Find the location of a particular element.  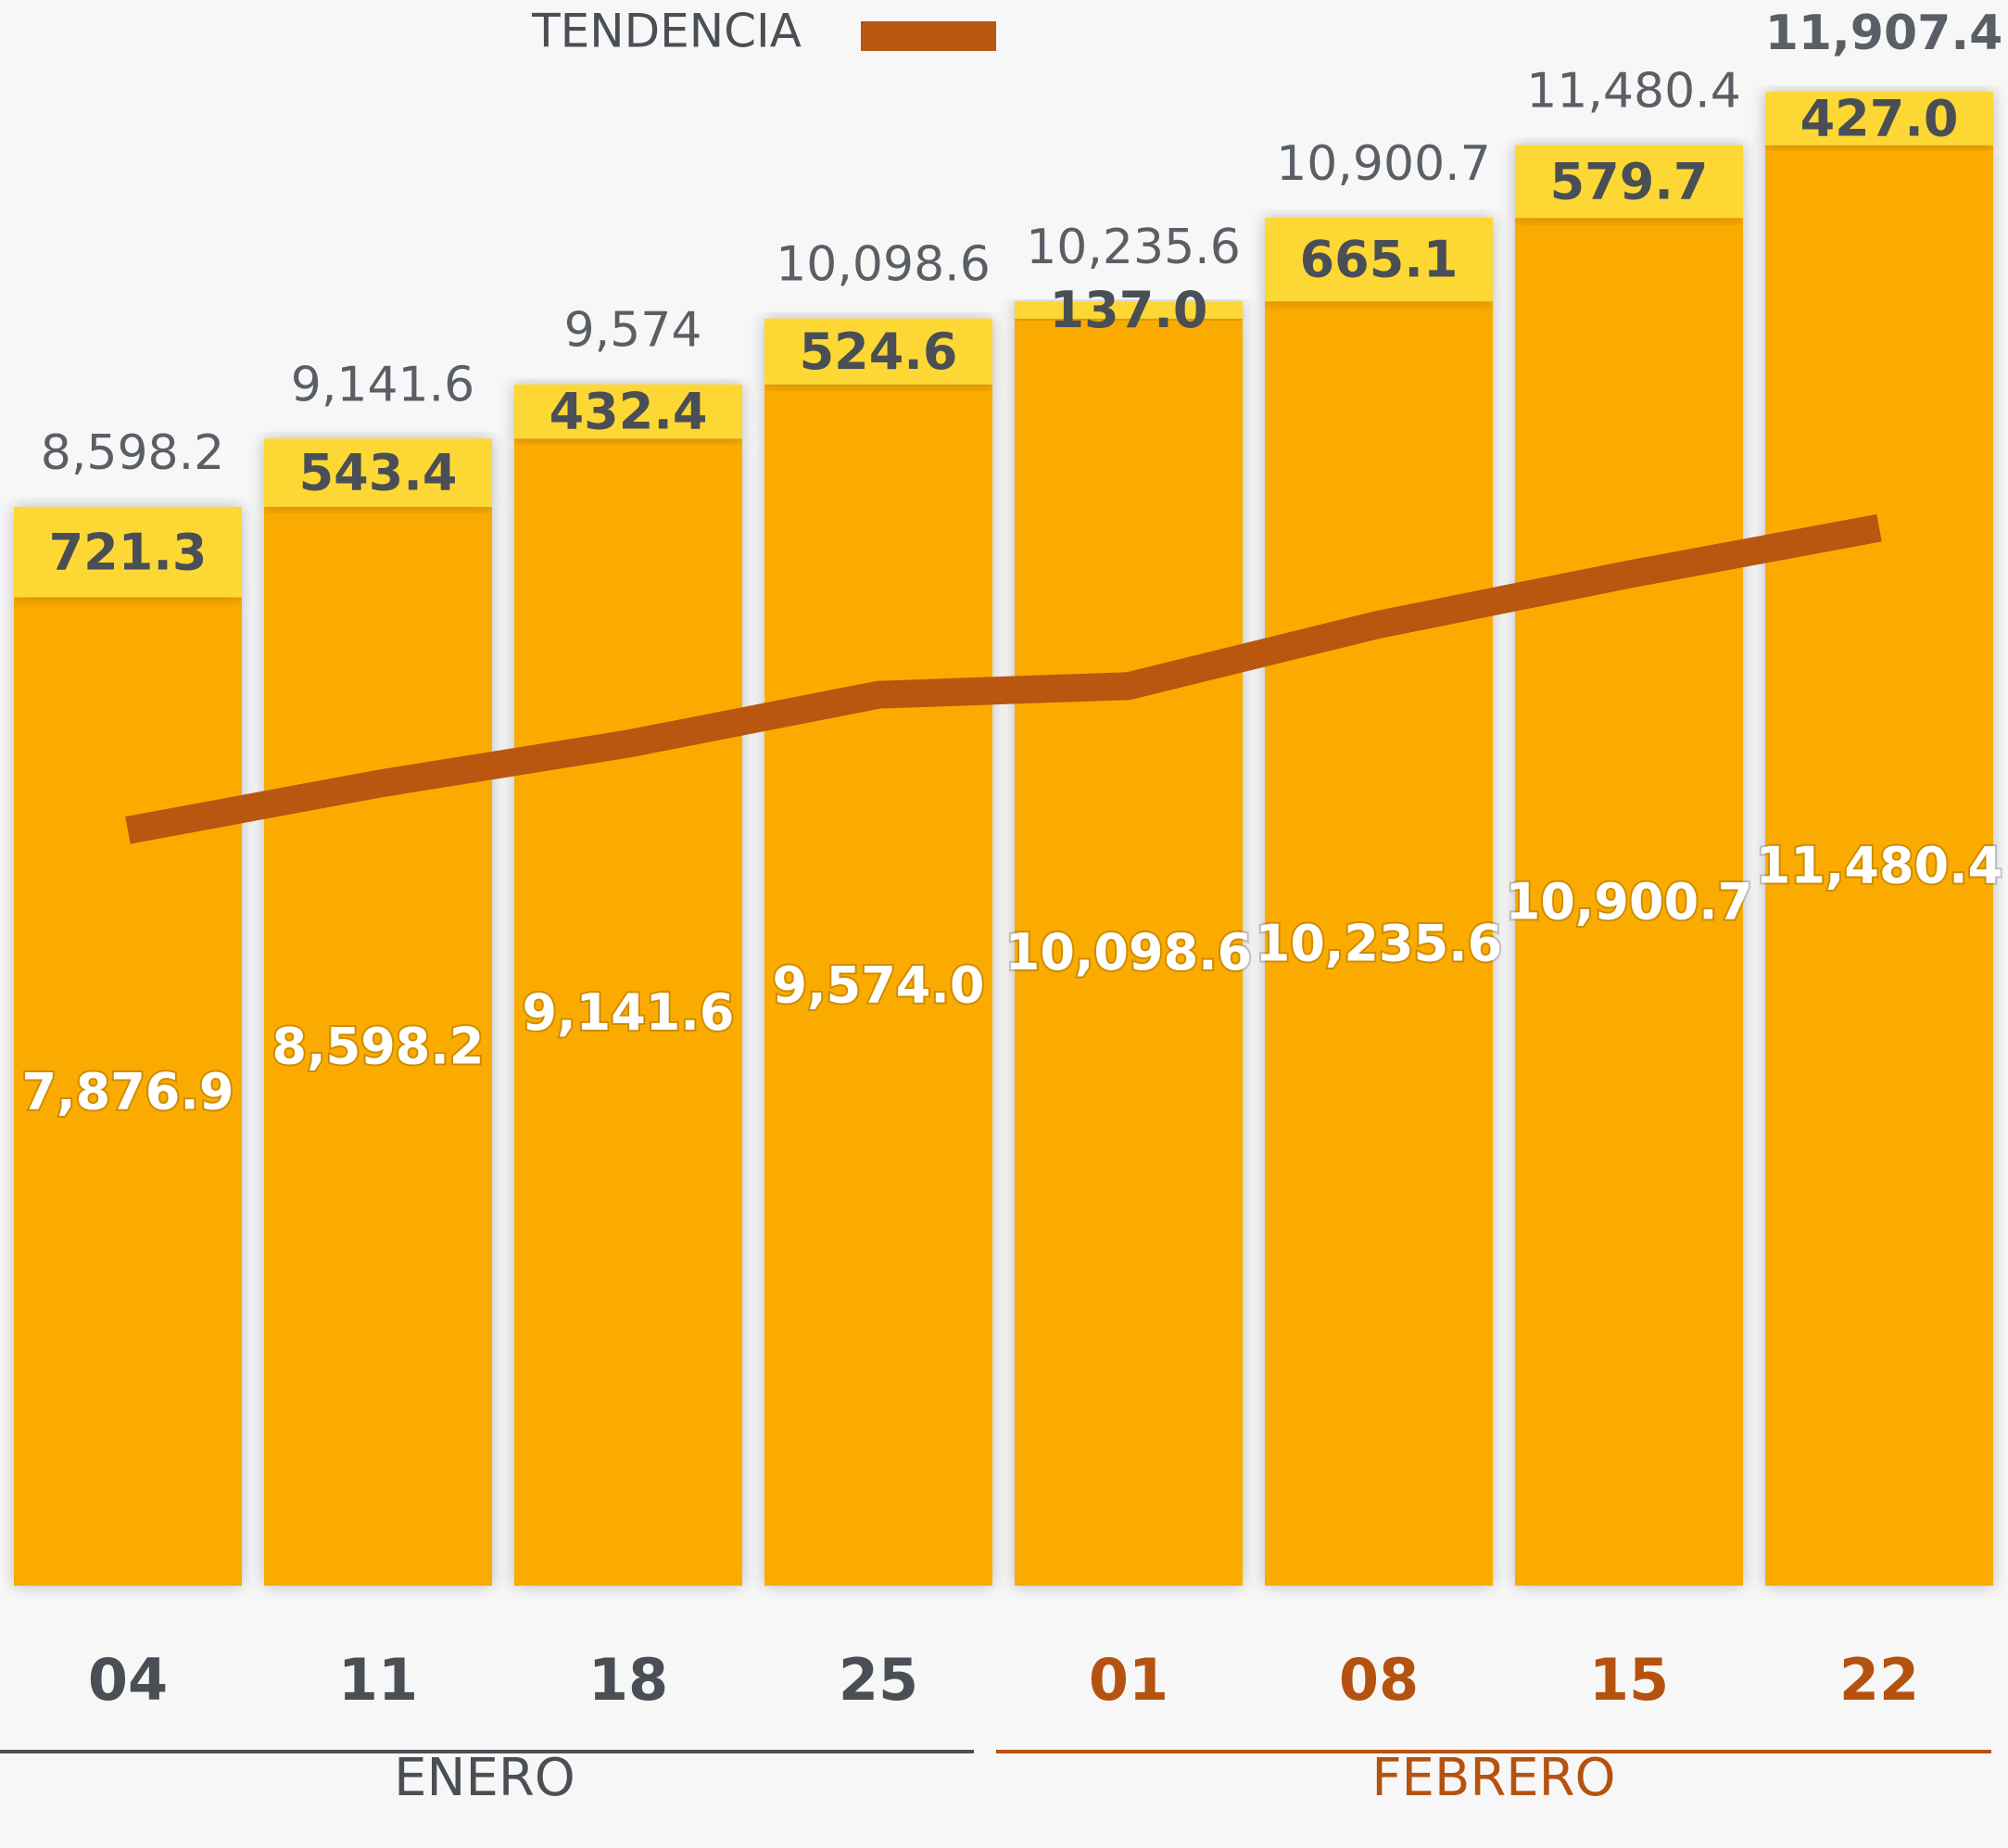

value-label: 8,598.2 is located at coordinates (379, 1047).